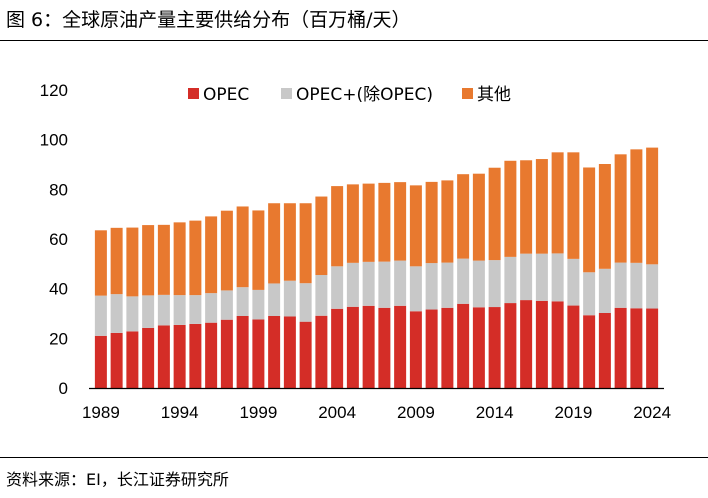 The image size is (708, 498). I want to click on bar-segment-opec-1993, so click(163, 356).